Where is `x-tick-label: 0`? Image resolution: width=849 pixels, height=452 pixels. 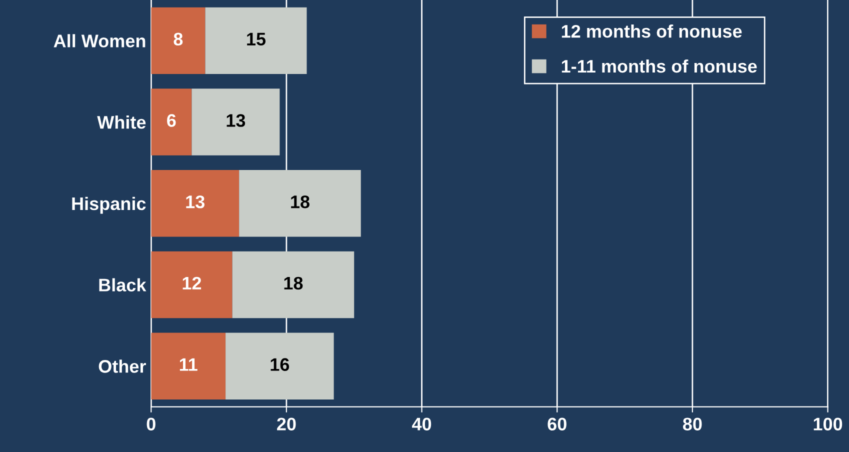
x-tick-label: 0 is located at coordinates (151, 424).